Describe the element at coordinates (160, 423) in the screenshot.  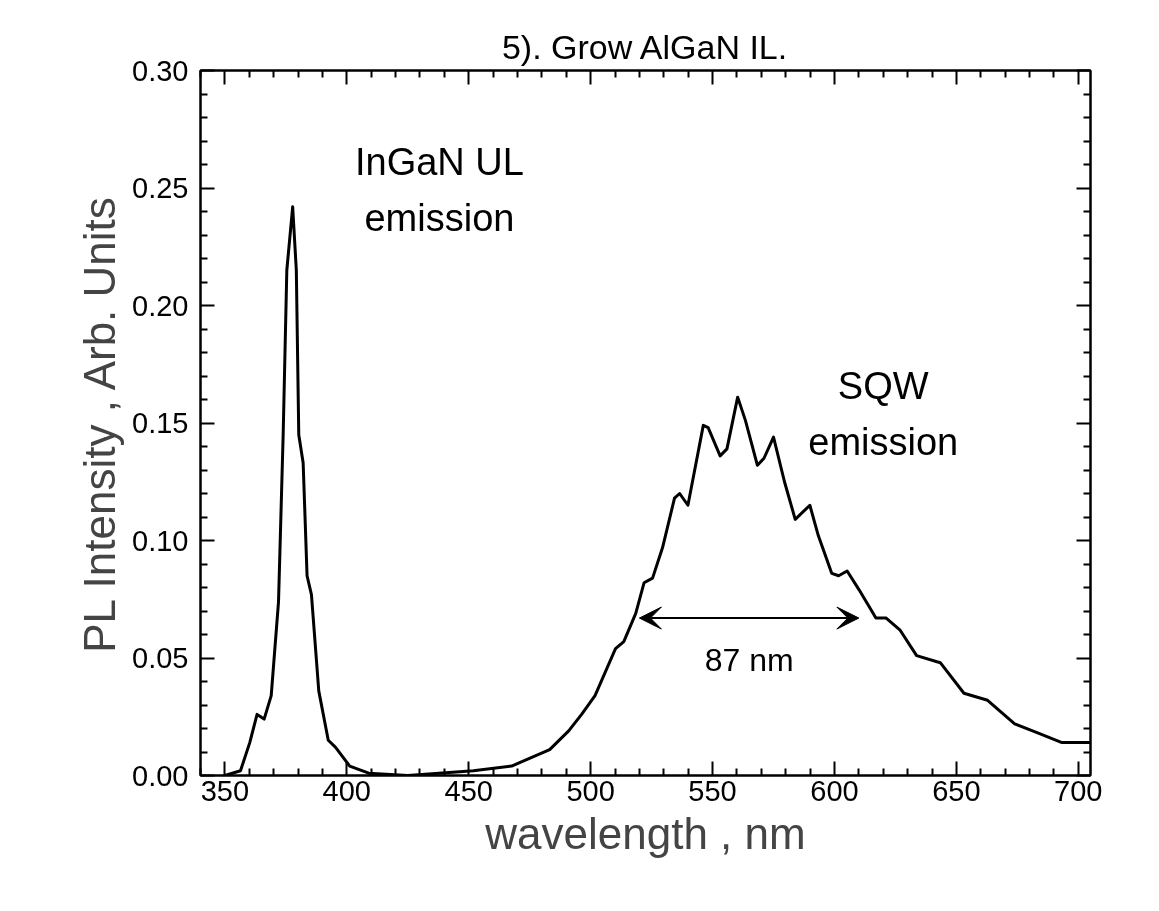
I see `y-tick-label: 0.15` at that location.